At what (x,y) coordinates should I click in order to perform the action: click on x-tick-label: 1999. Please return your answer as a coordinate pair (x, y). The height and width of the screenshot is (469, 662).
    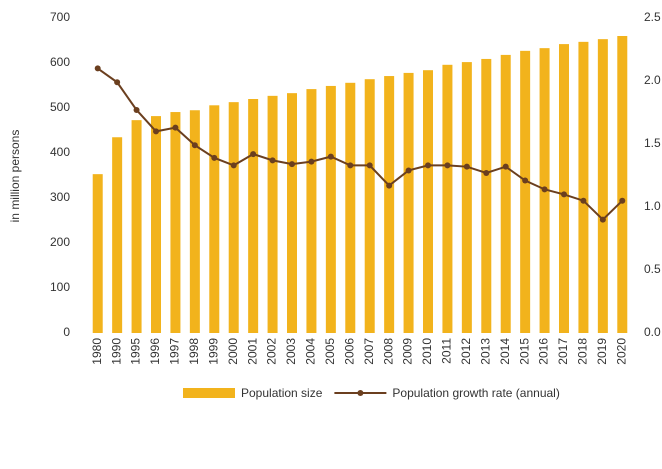
    Looking at the image, I should click on (213, 351).